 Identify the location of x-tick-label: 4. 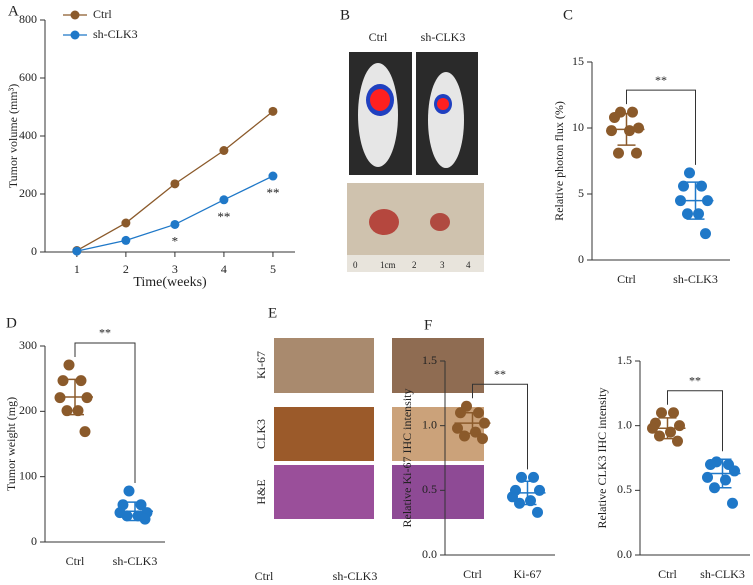
(224, 269).